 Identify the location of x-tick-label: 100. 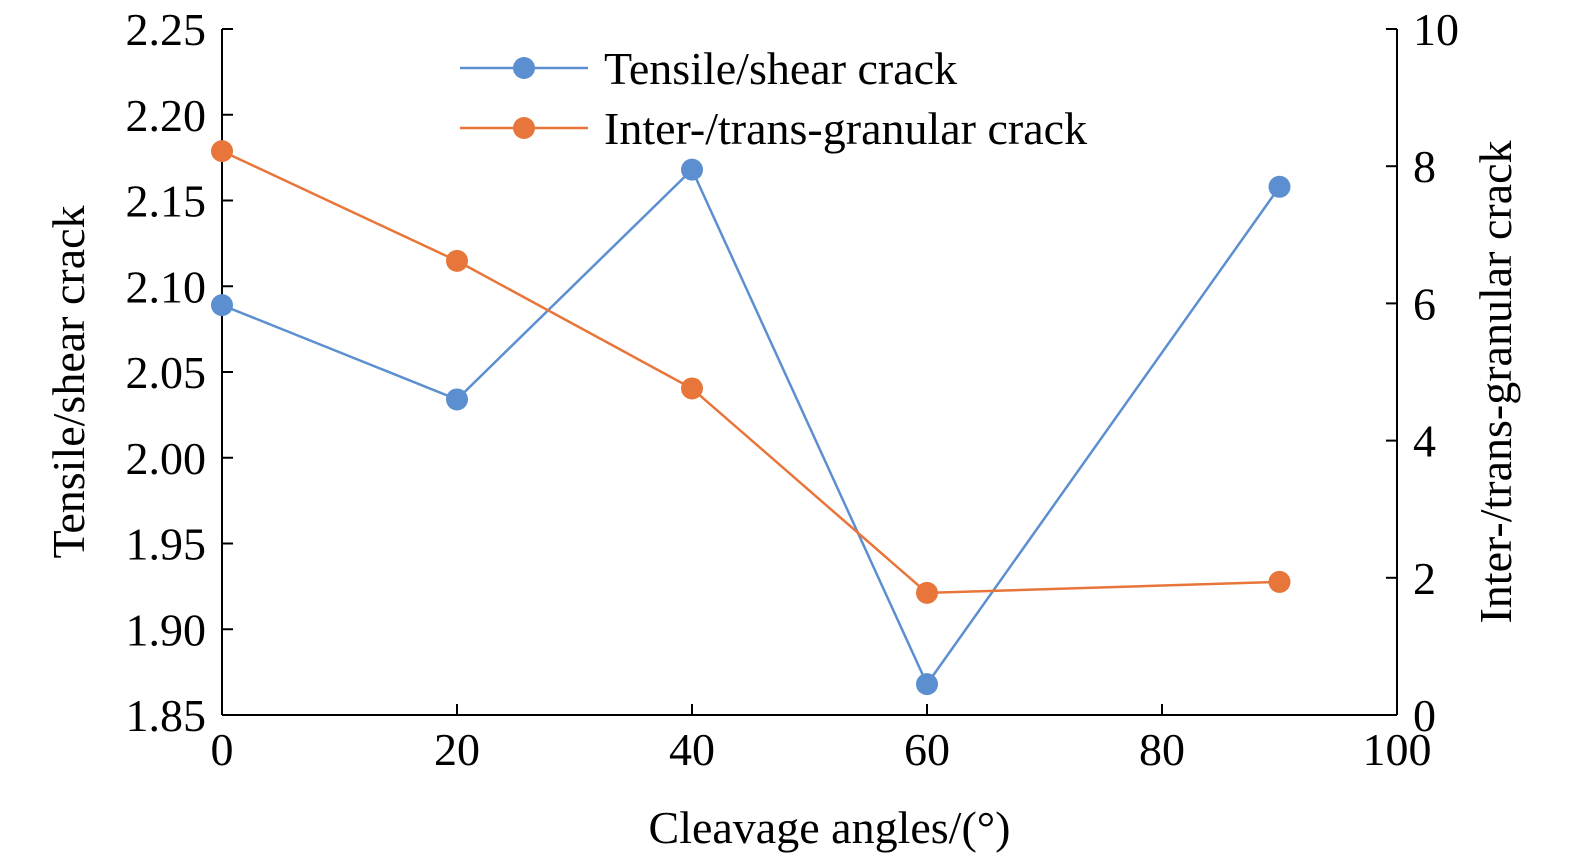
(1397, 749).